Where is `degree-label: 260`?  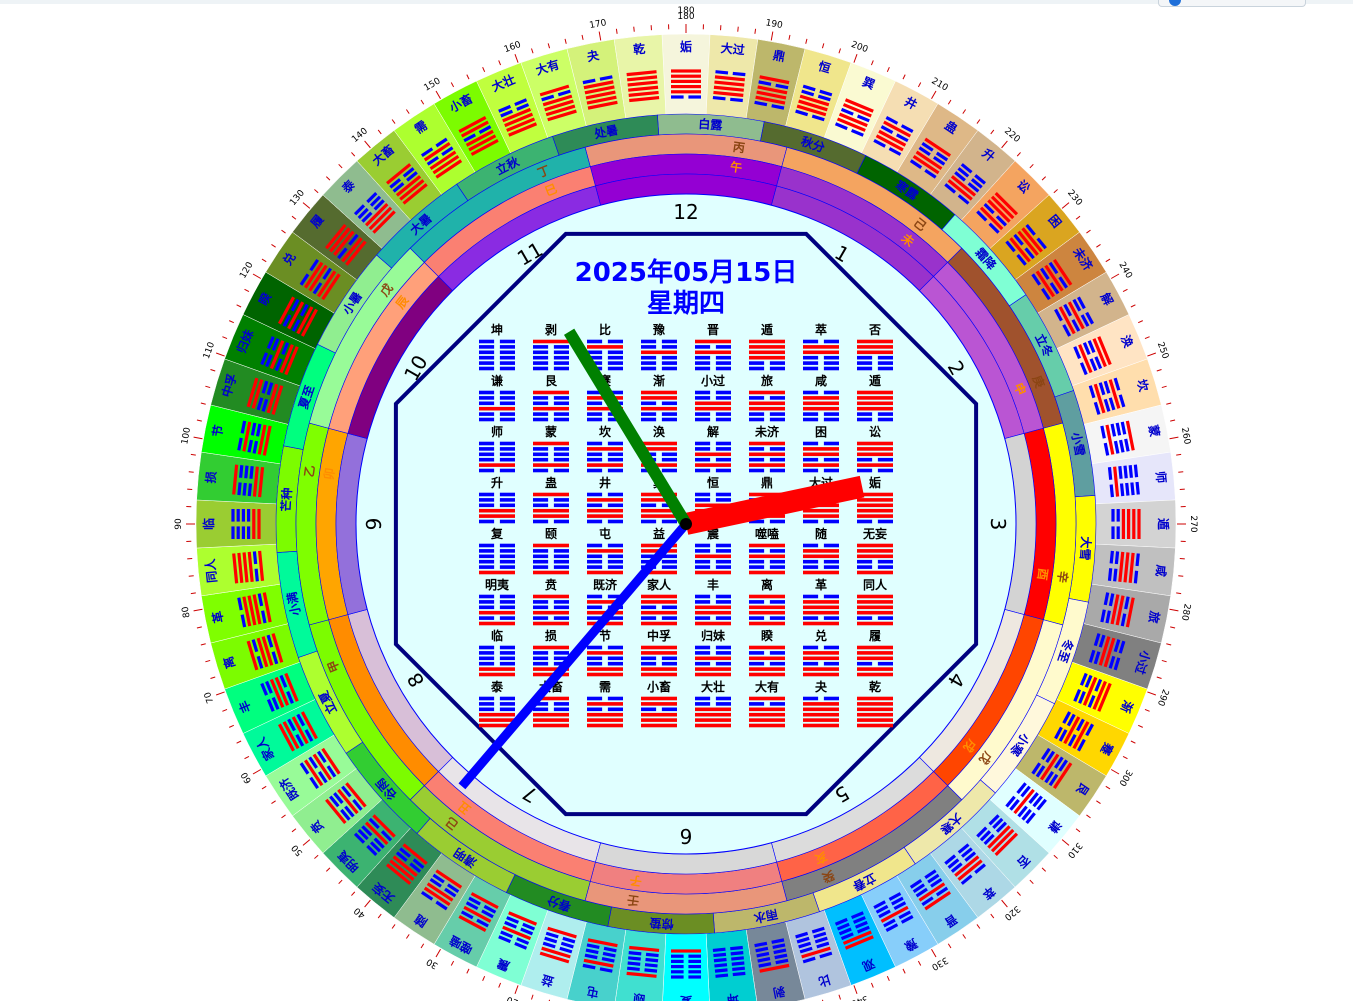
degree-label: 260 is located at coordinates (1185, 436).